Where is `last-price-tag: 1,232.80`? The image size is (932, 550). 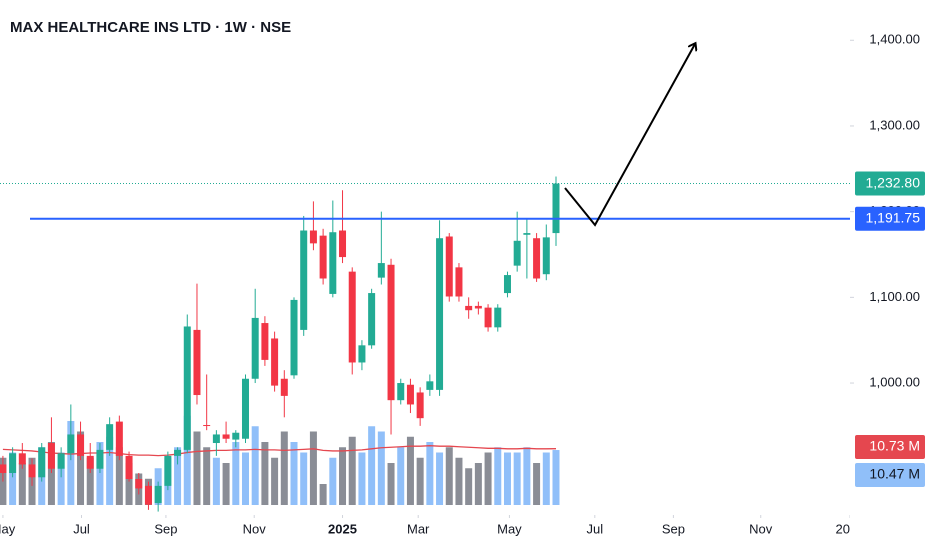 last-price-tag: 1,232.80 is located at coordinates (893, 182).